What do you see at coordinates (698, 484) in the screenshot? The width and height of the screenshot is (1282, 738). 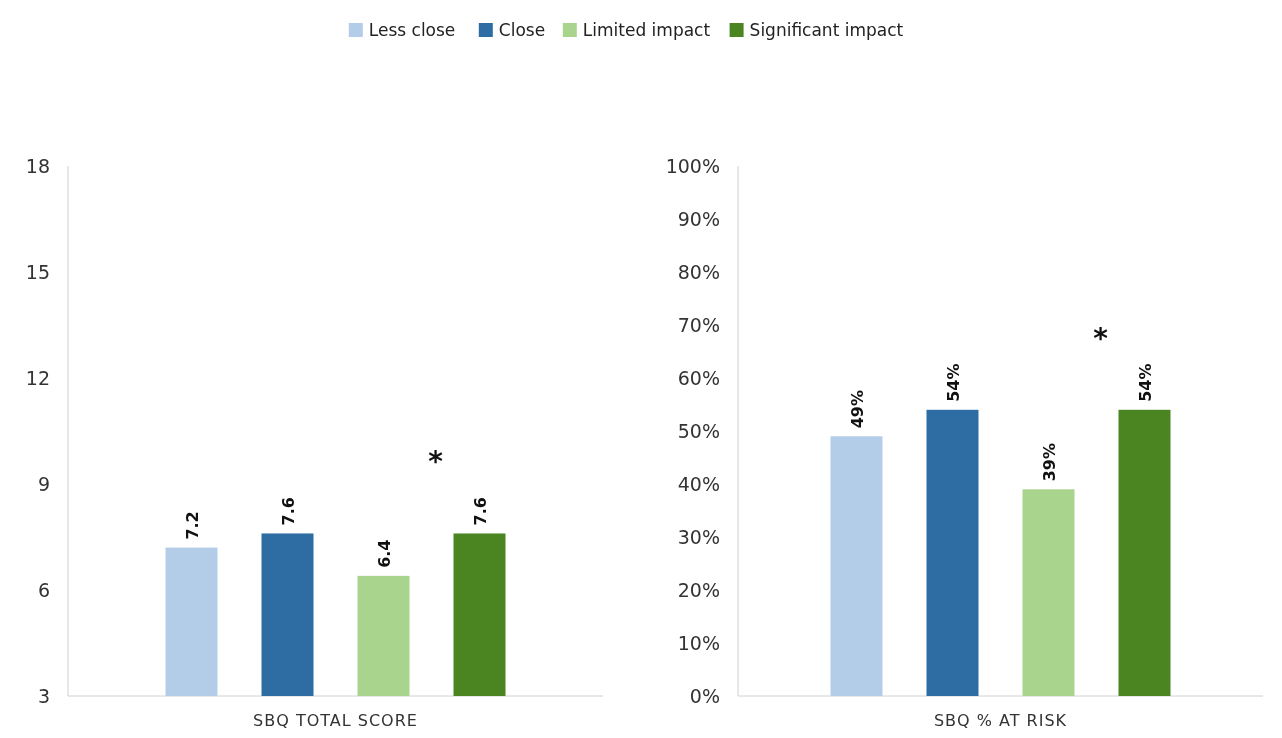 I see `y-tick-label: 40%` at bounding box center [698, 484].